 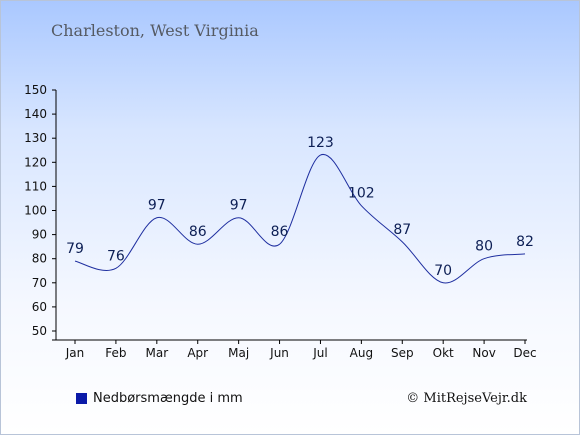 What do you see at coordinates (35, 114) in the screenshot?
I see `y-tick-label: 140` at bounding box center [35, 114].